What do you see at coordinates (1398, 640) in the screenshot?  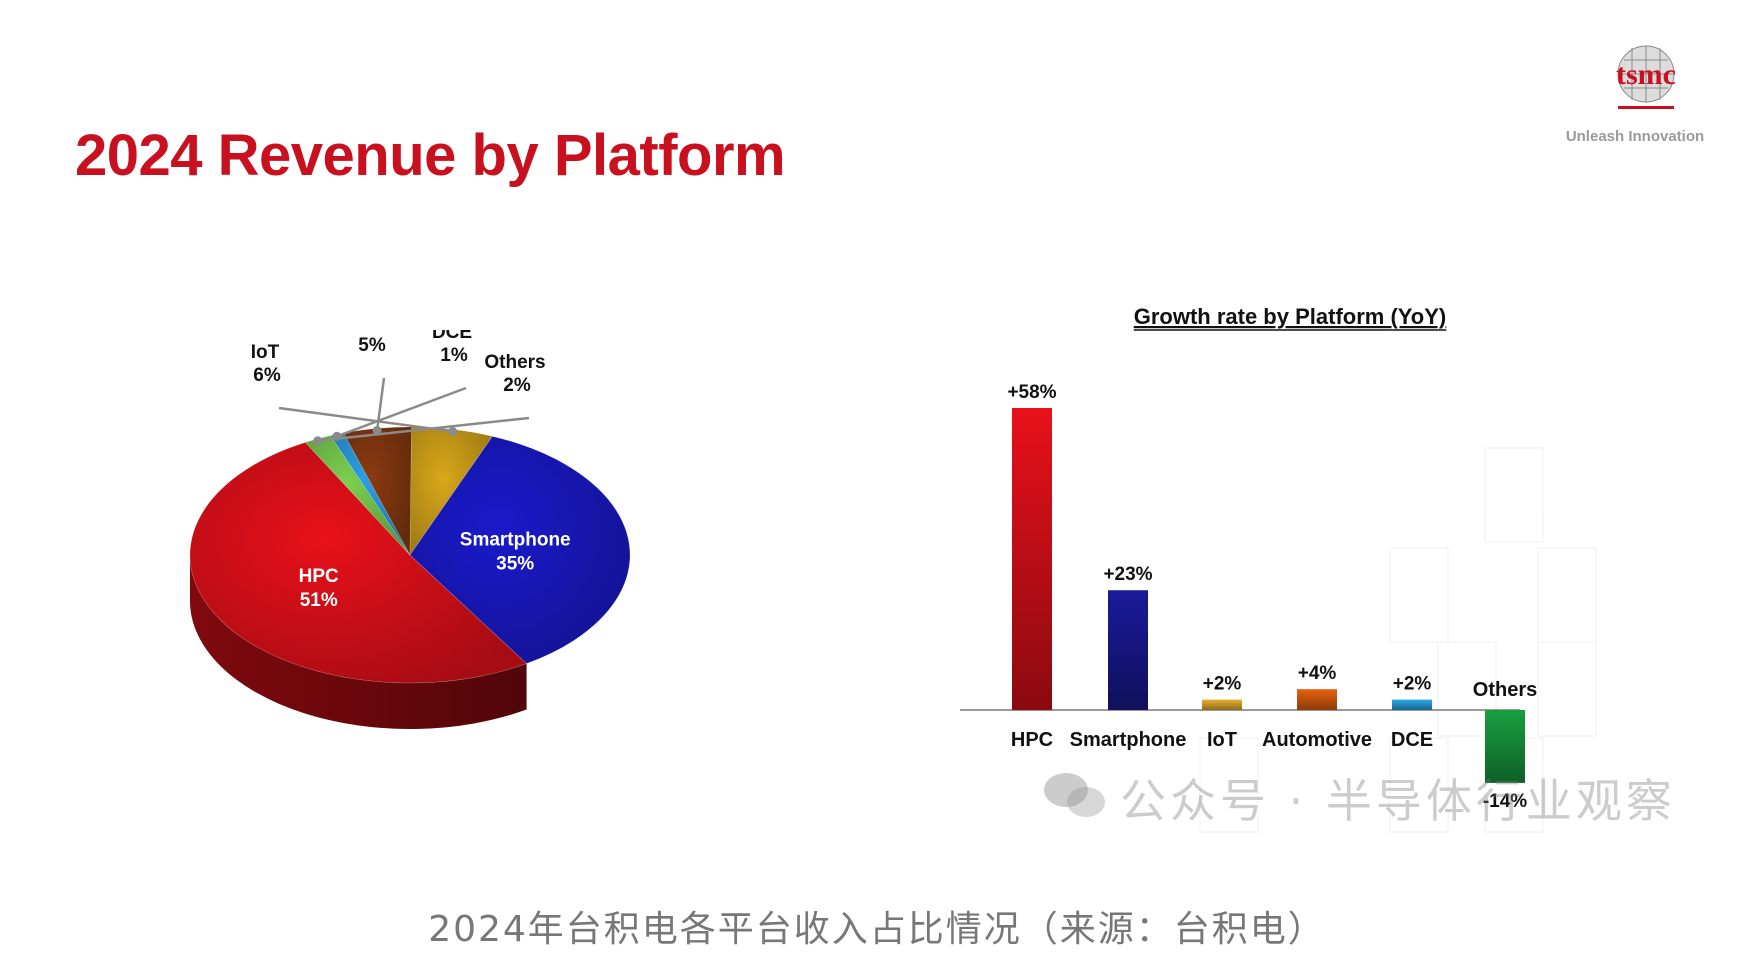 I see `bar-chart-background` at bounding box center [1398, 640].